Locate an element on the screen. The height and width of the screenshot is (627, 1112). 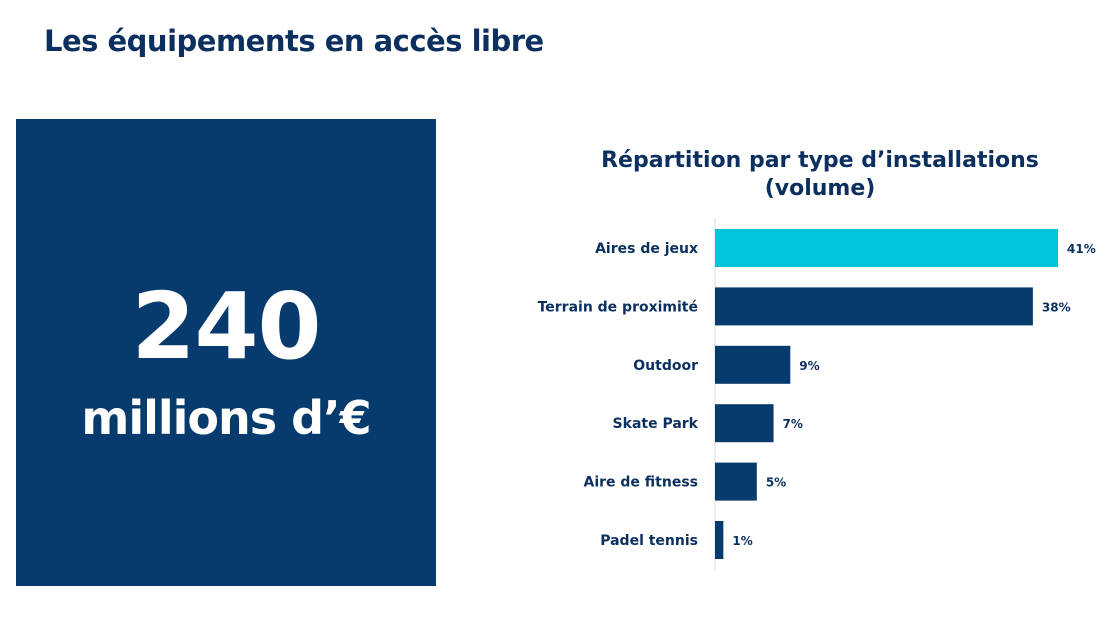
bar-value-label: 9% is located at coordinates (809, 366).